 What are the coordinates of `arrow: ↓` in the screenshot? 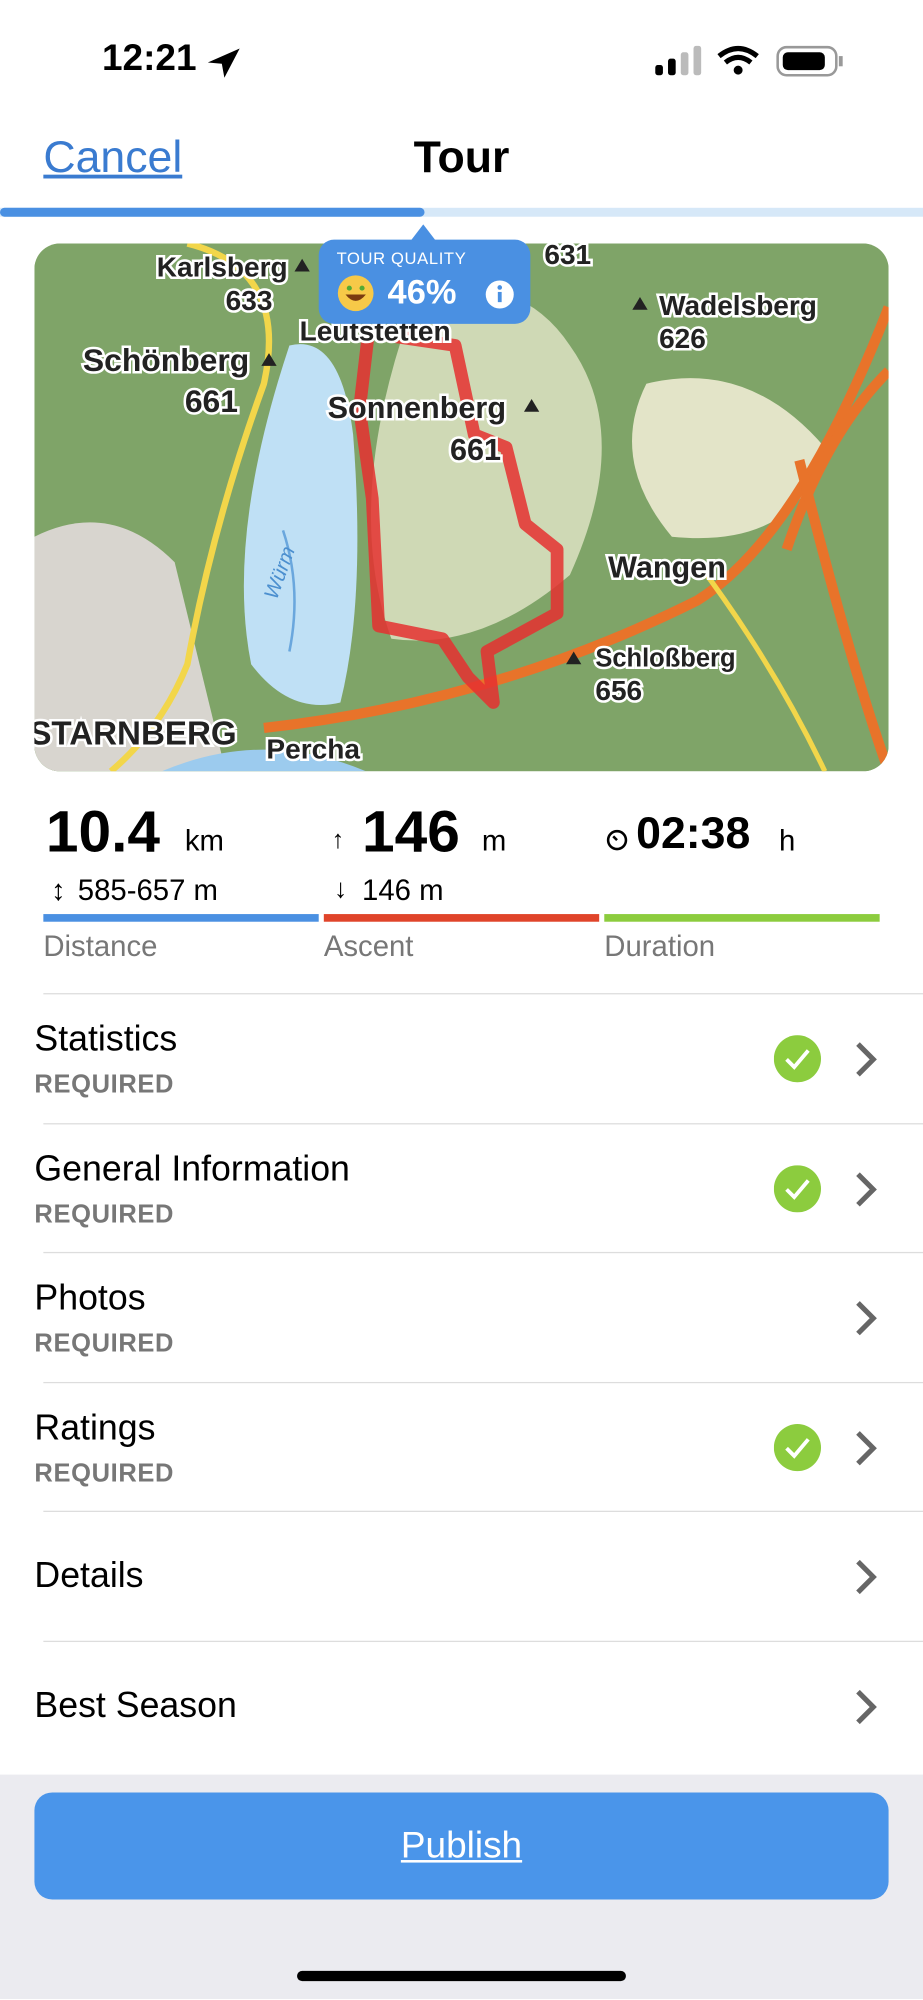 It's located at (341, 889).